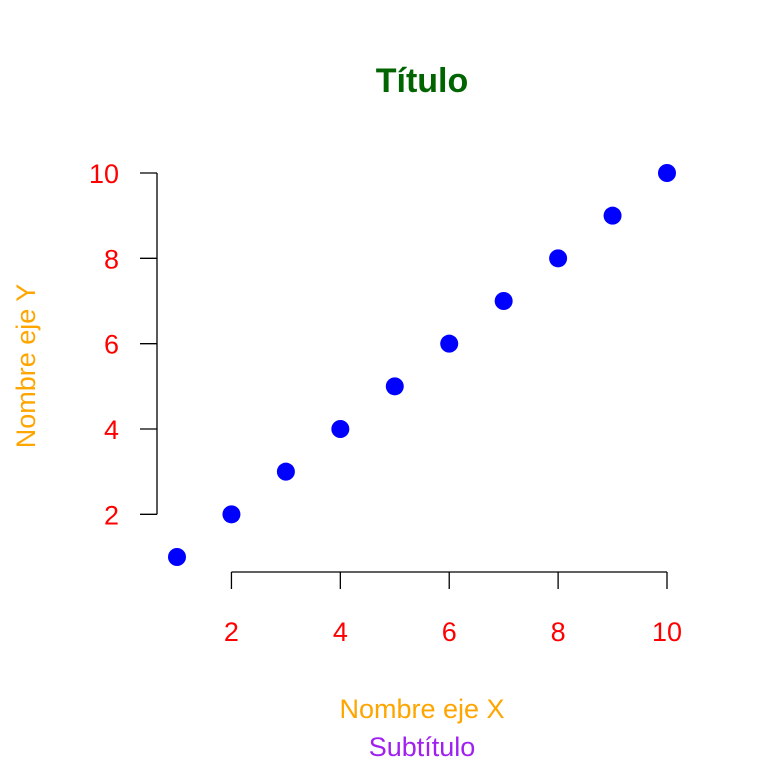  Describe the element at coordinates (111, 430) in the screenshot. I see `y-tick-label: 4` at that location.